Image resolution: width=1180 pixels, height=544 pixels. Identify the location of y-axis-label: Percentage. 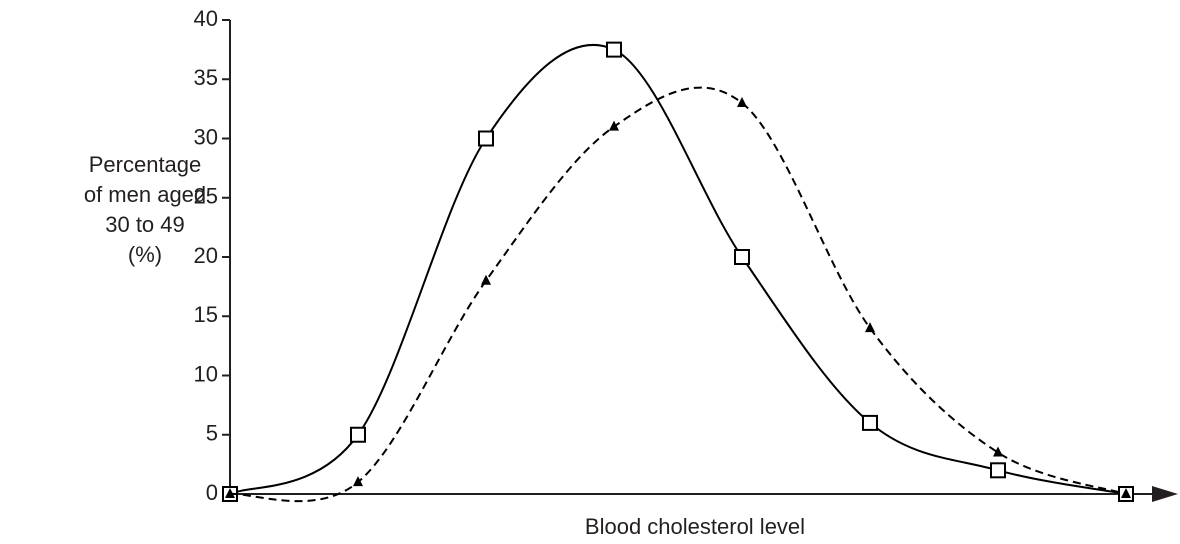
(145, 164).